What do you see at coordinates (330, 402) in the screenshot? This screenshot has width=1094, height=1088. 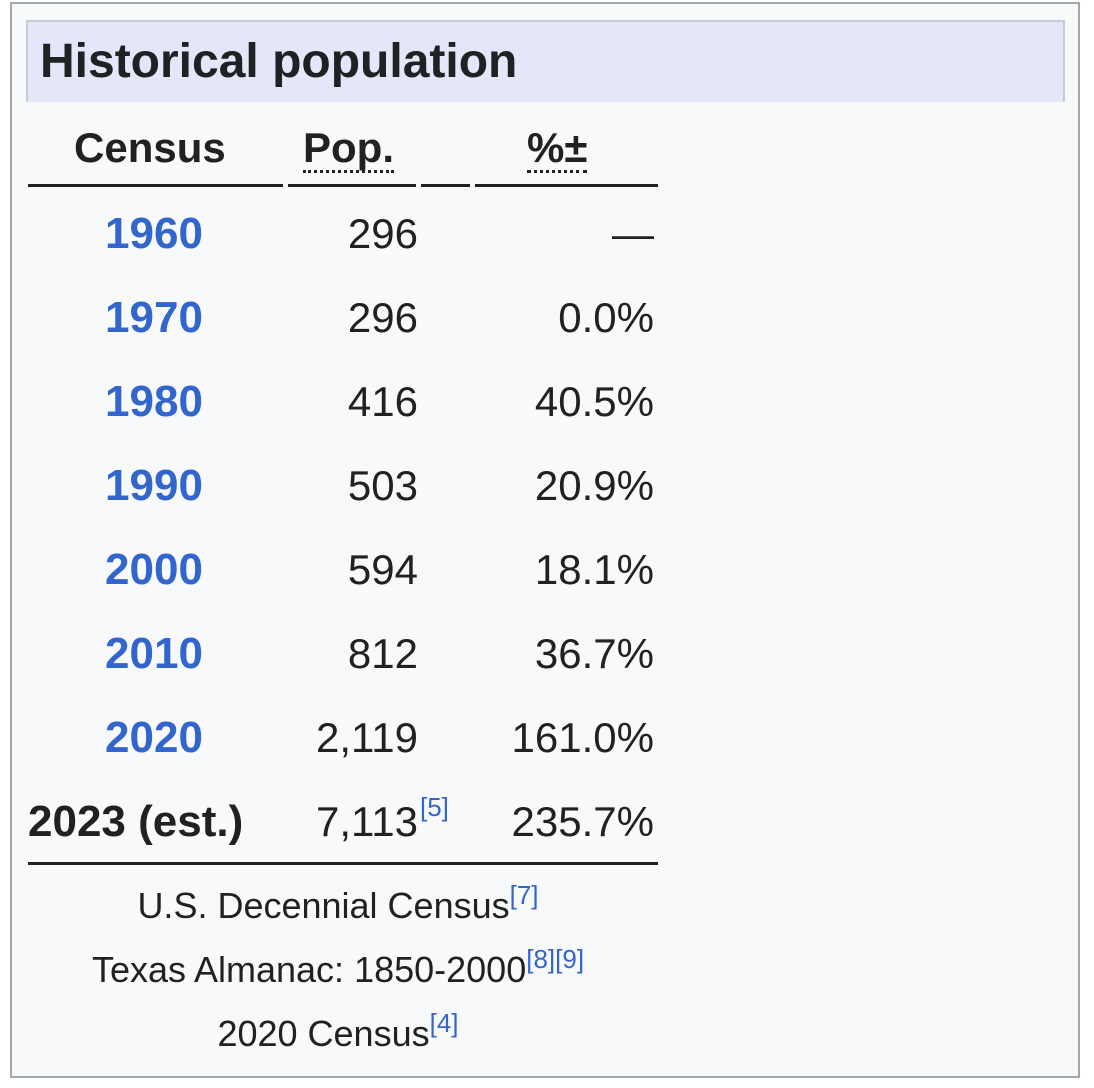 I see `table-row: 1980 416 40.5%` at bounding box center [330, 402].